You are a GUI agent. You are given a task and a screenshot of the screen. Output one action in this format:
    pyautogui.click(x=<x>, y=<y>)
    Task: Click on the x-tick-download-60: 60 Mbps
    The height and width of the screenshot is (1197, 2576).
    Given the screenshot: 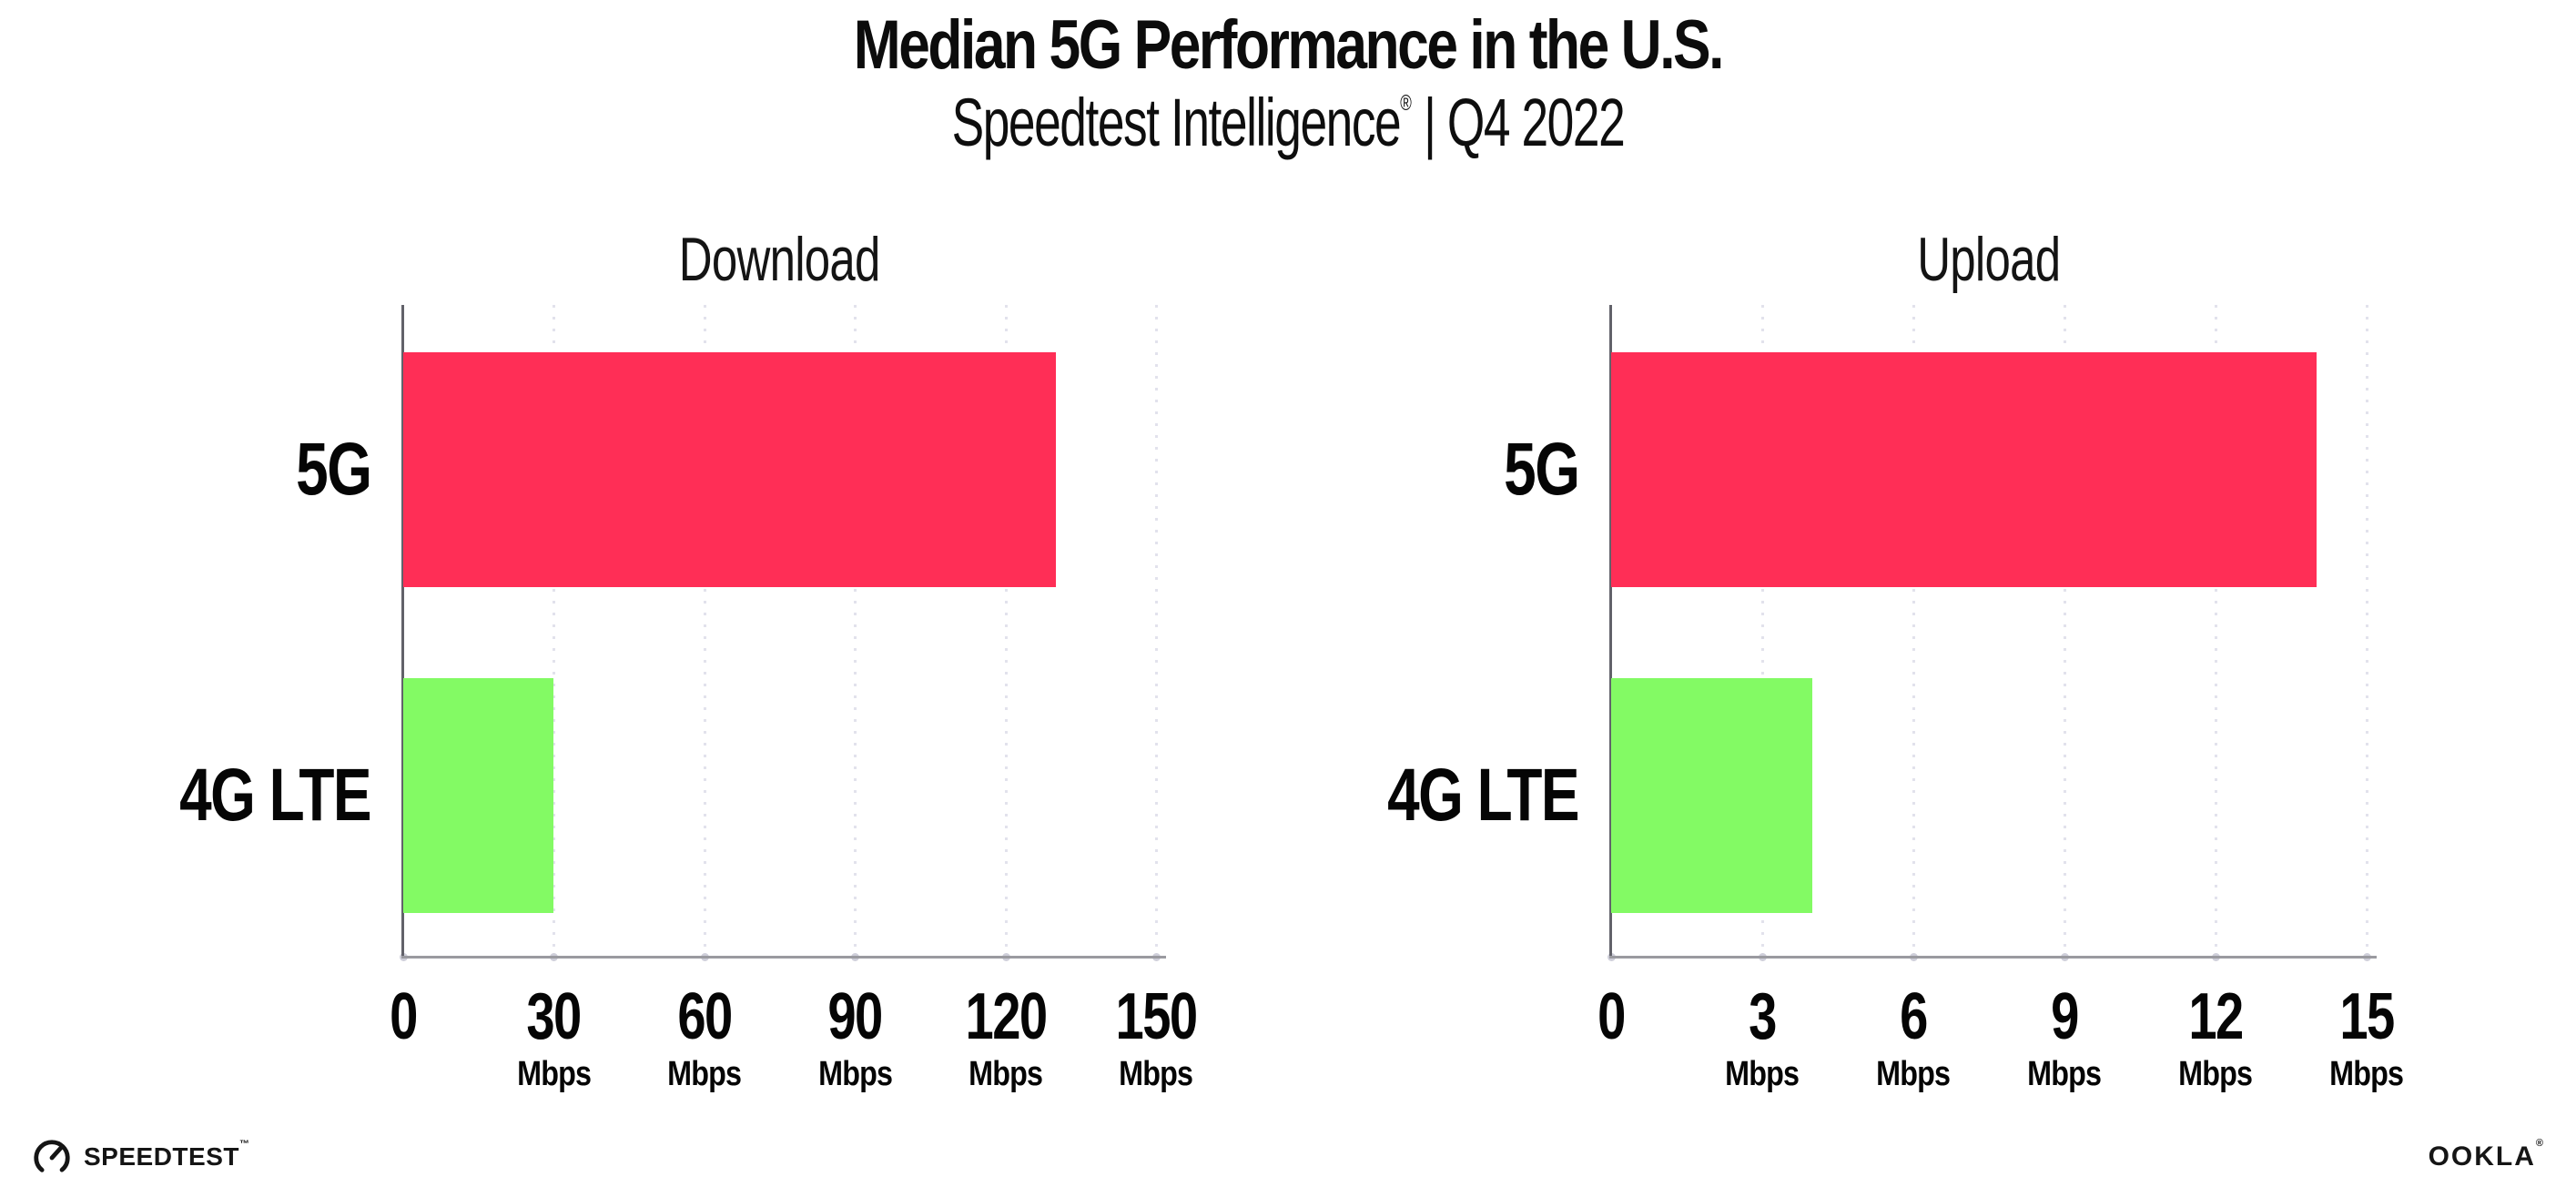 What is the action you would take?
    pyautogui.click(x=704, y=1038)
    